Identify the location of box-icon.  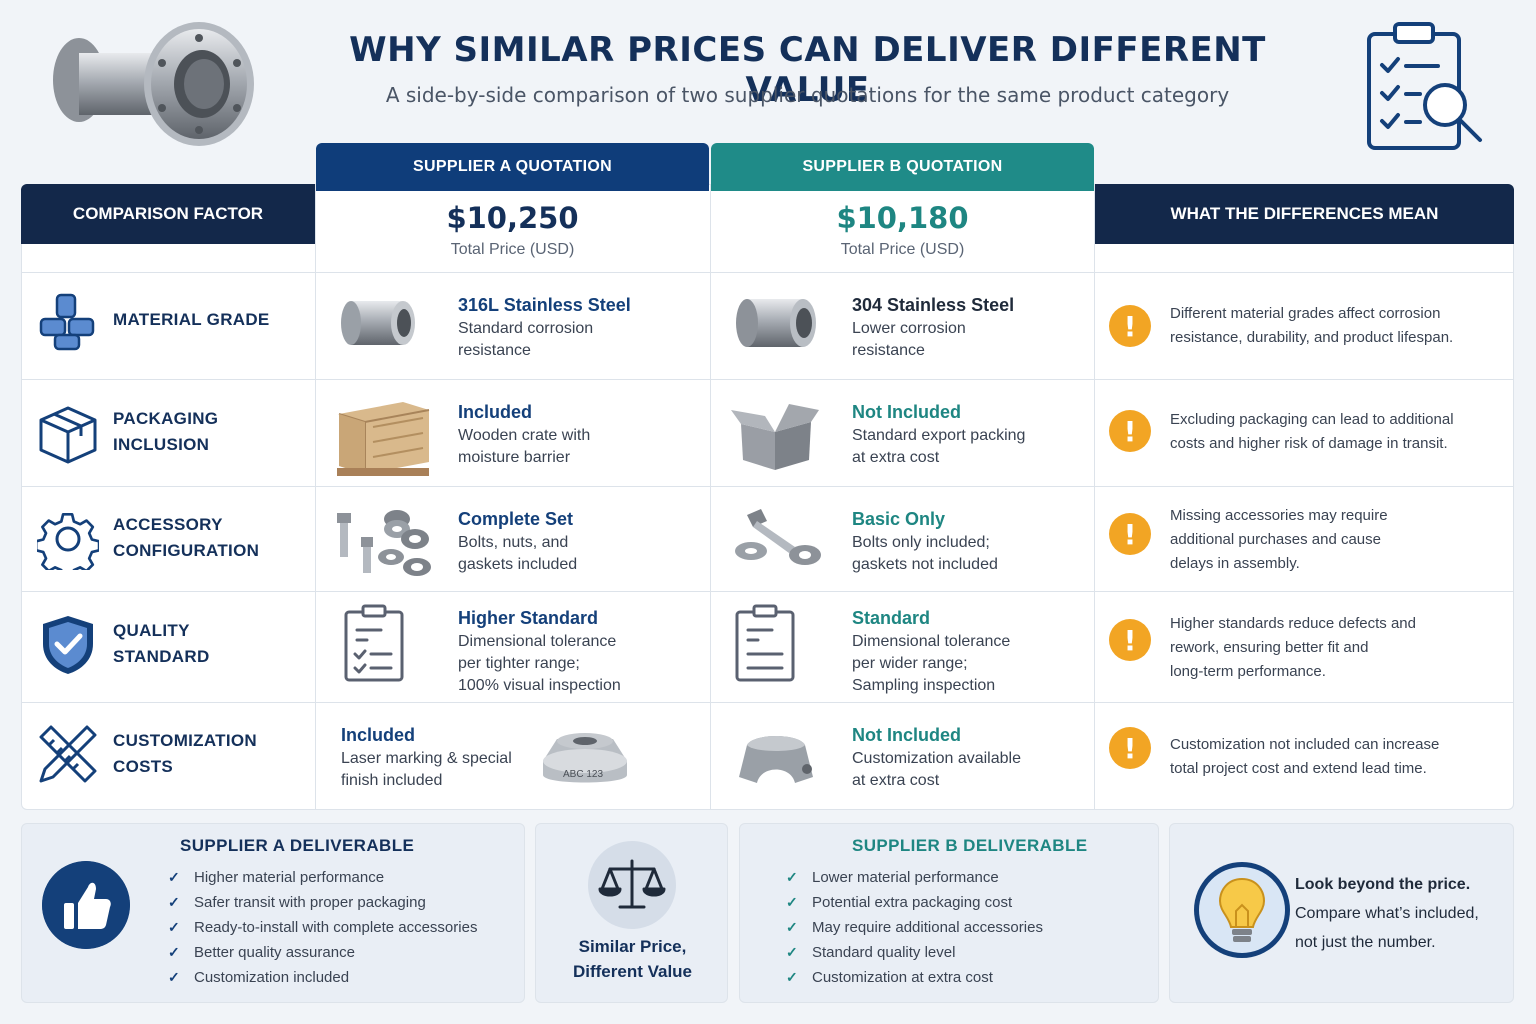
(68, 435).